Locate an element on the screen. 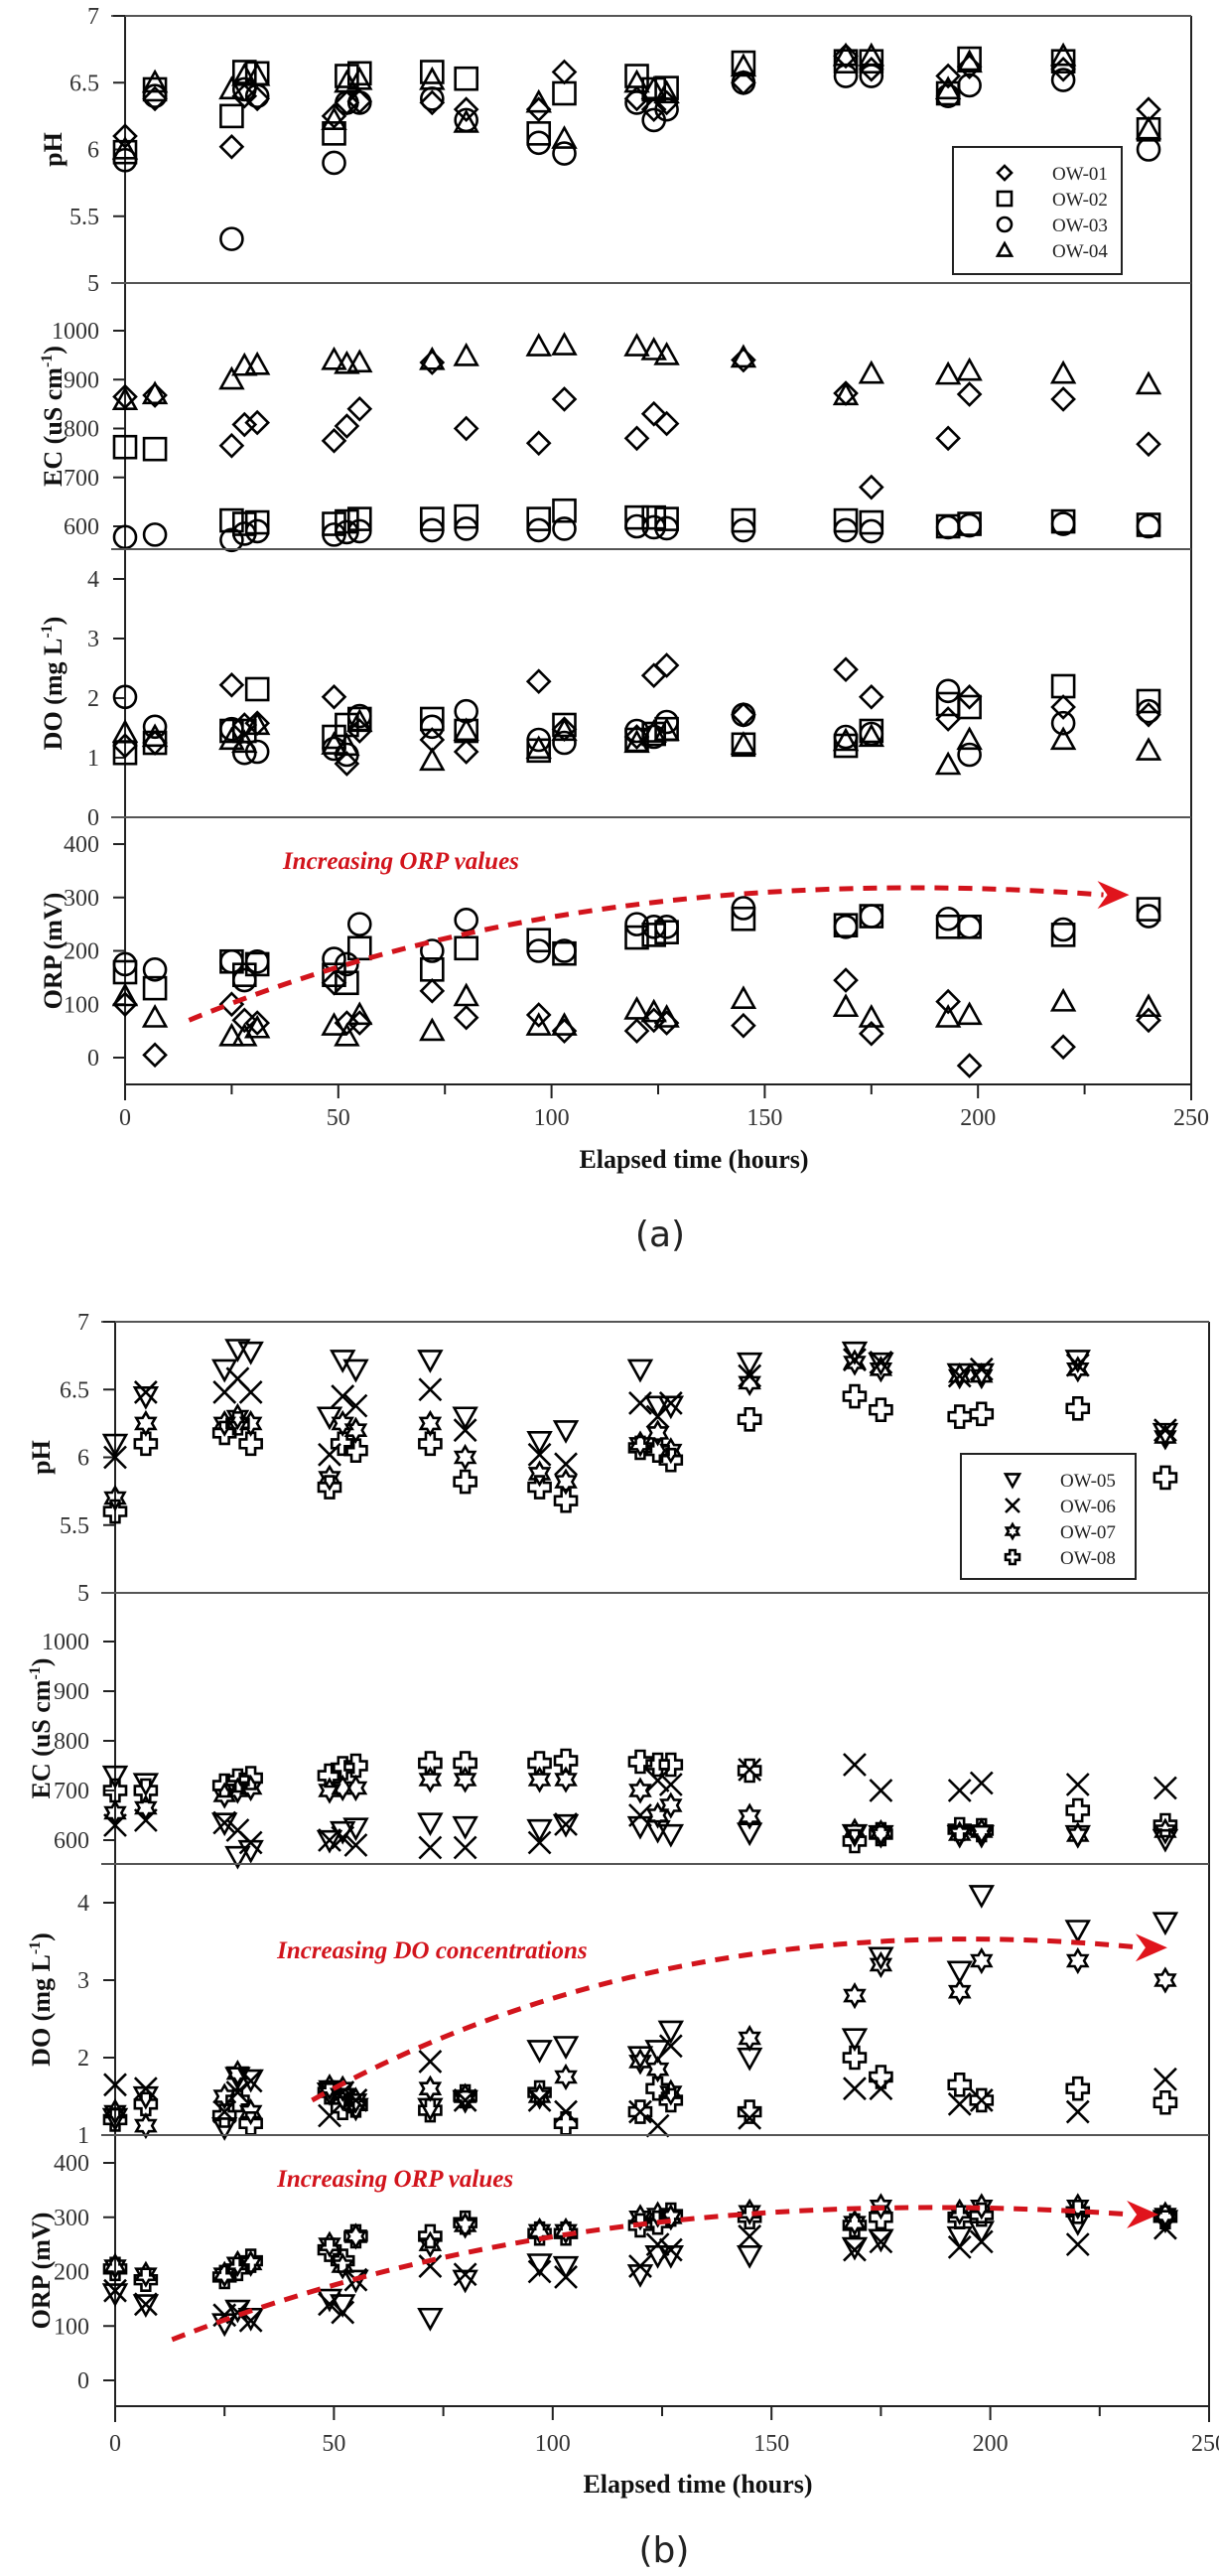 This screenshot has width=1219, height=2576. y-tick-label: 6 is located at coordinates (93, 151).